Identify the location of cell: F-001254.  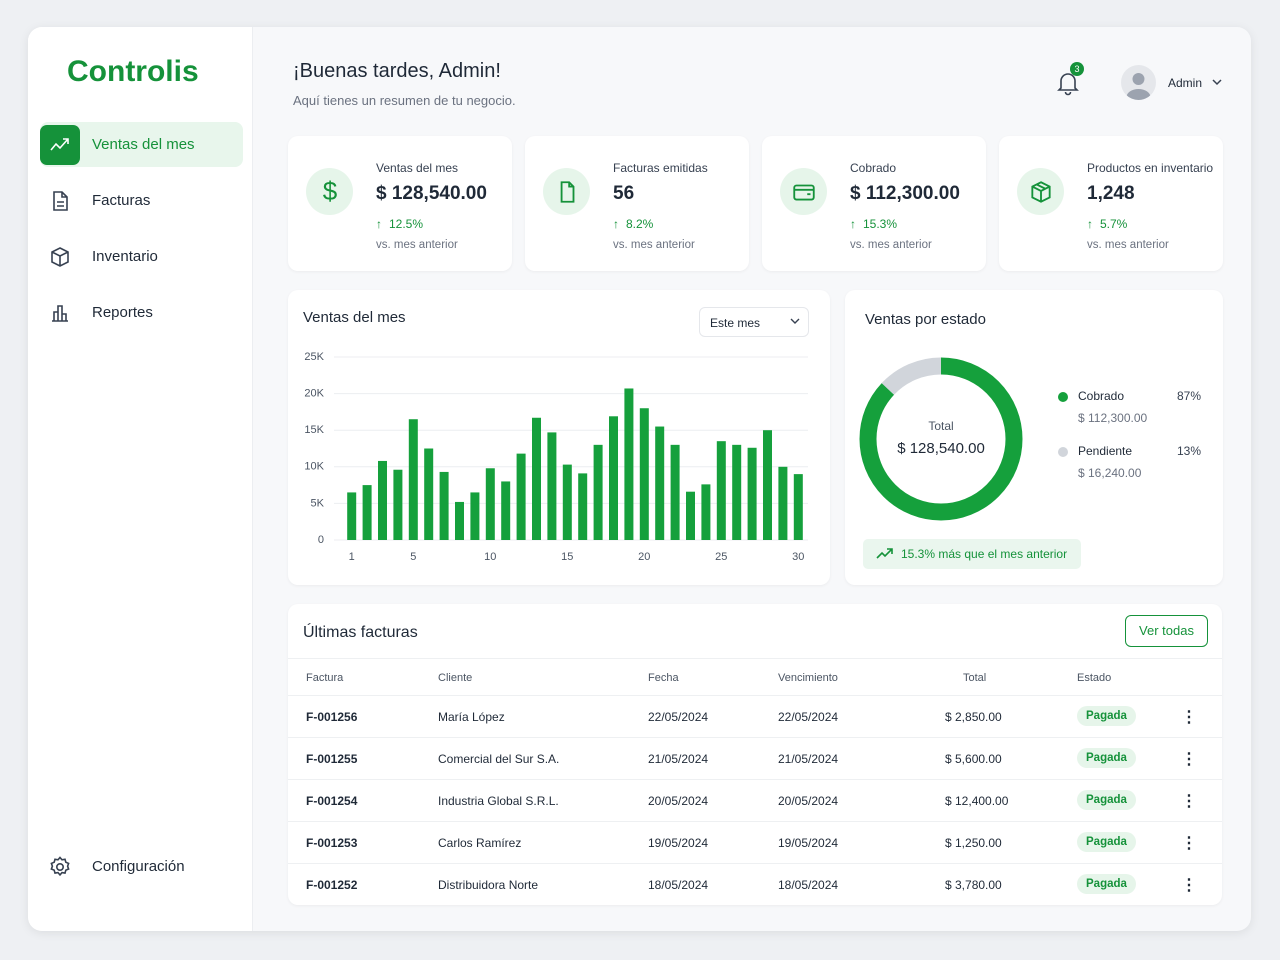
(332, 801).